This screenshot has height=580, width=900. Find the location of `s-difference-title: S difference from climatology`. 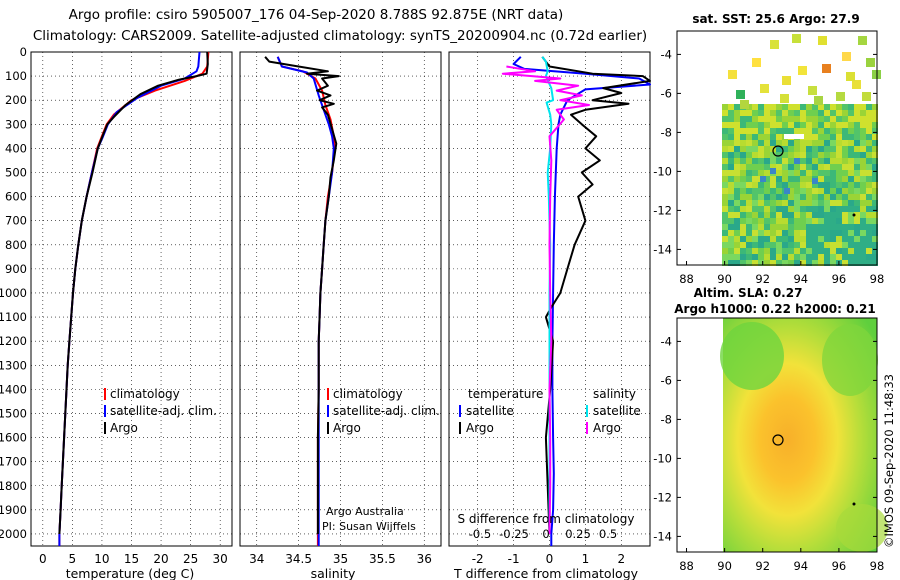

s-difference-title: S difference from climatology is located at coordinates (546, 519).